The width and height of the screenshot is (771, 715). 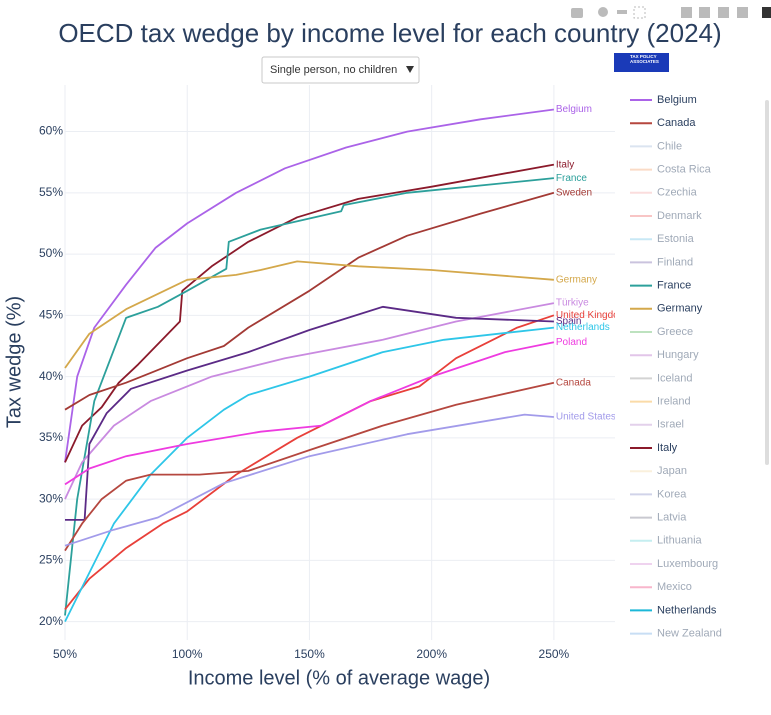 I want to click on legend-item: Ireland, so click(x=660, y=402).